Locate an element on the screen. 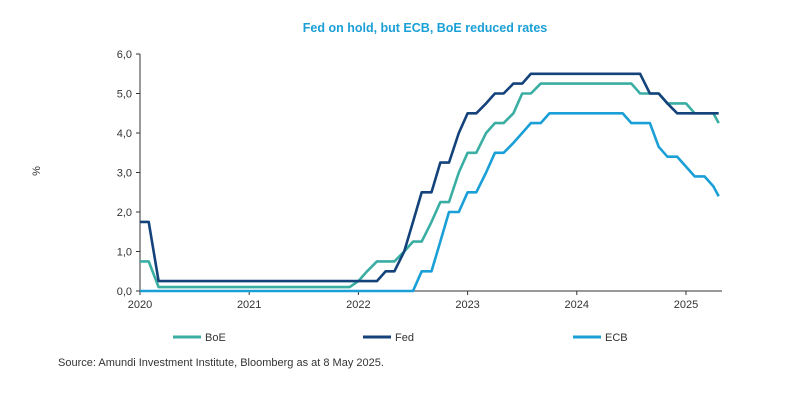 Image resolution: width=800 pixels, height=400 pixels. y-tick-label: 5,0 is located at coordinates (124, 95).